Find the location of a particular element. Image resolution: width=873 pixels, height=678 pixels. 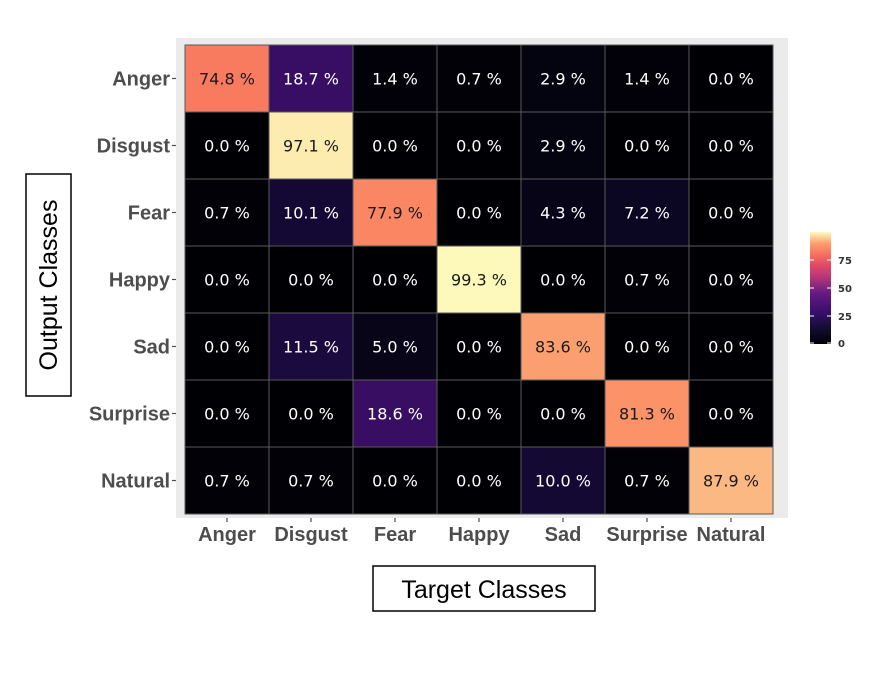

cell-value-label: 18.7 % is located at coordinates (311, 79).